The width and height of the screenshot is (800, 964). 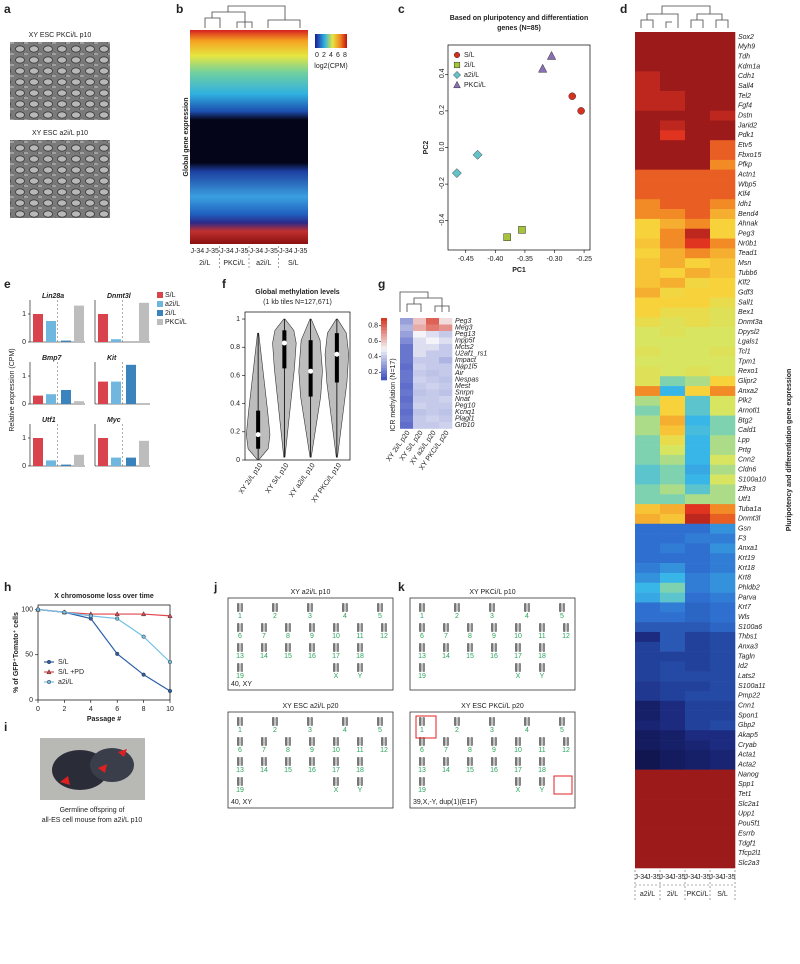 I want to click on legend-label: a2i/L, so click(x=65, y=682).